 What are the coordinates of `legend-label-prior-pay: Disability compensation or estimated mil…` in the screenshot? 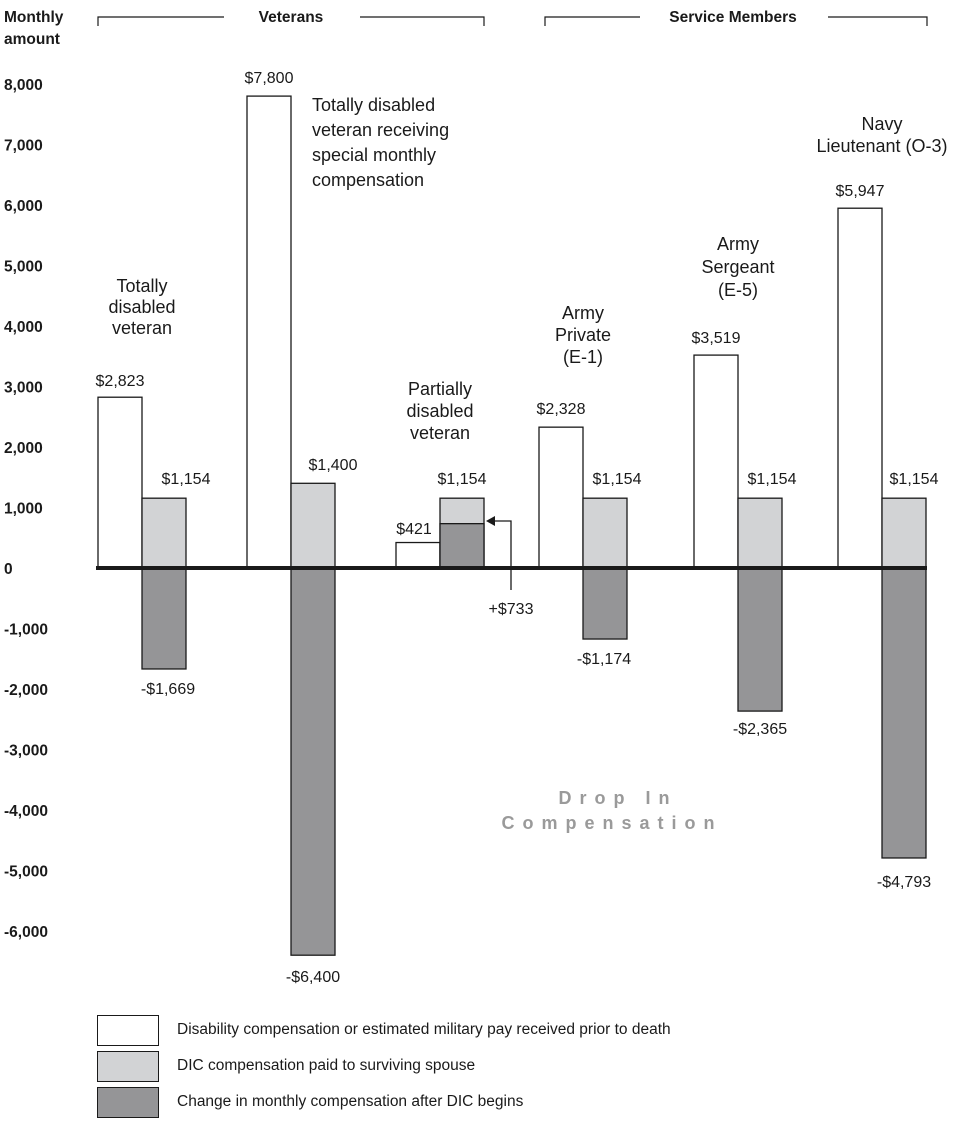 It's located at (424, 1029).